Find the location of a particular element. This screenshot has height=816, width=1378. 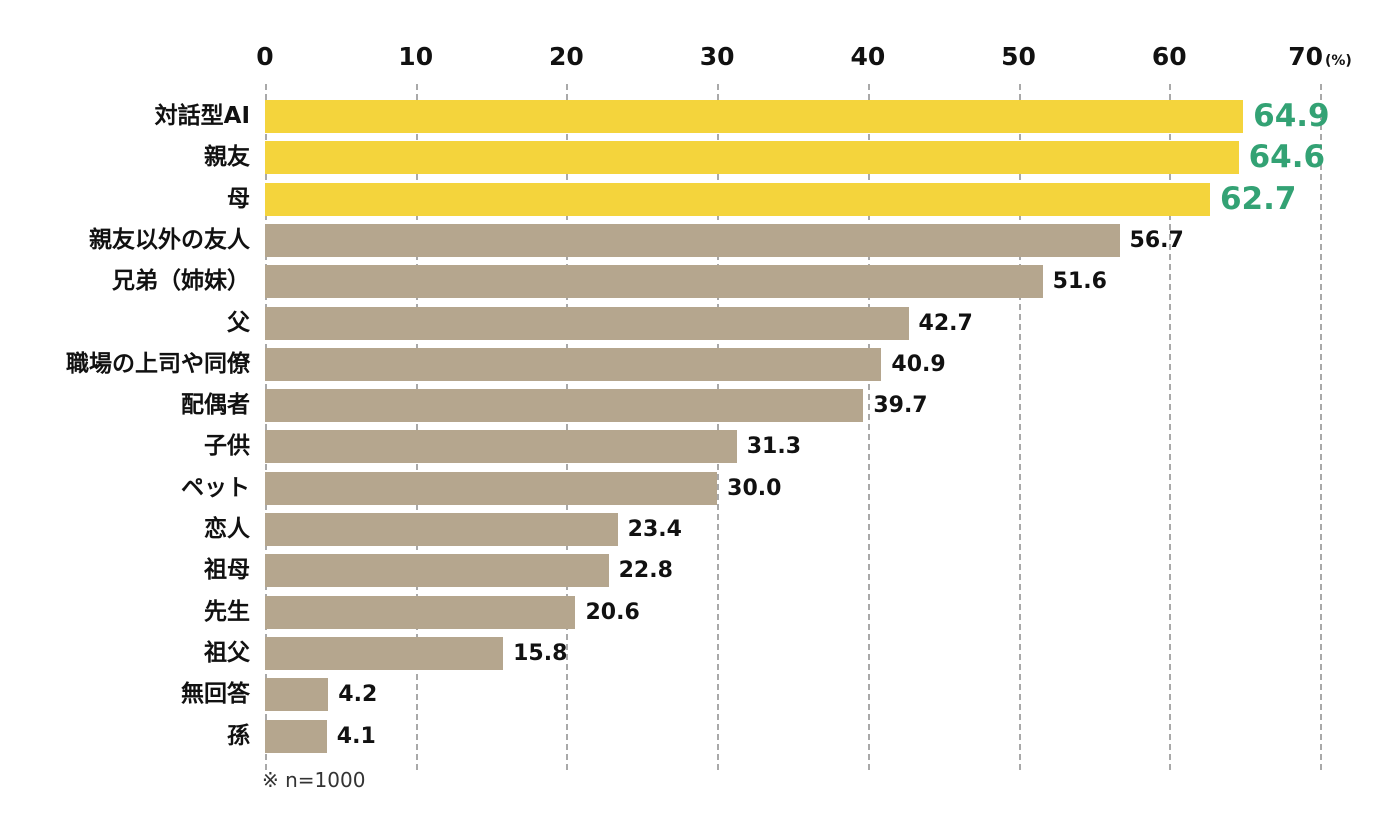

value-label: 22.8 is located at coordinates (645, 571).